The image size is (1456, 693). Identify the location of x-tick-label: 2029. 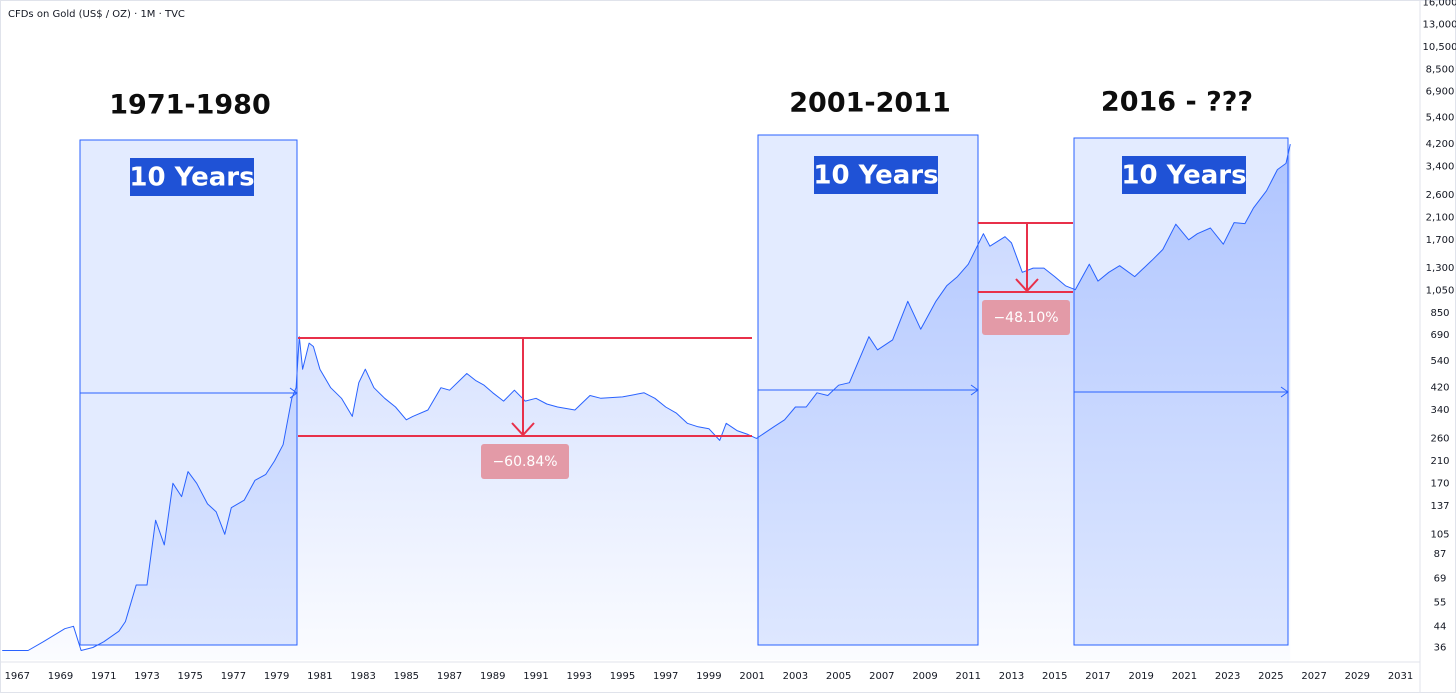
(1357, 676).